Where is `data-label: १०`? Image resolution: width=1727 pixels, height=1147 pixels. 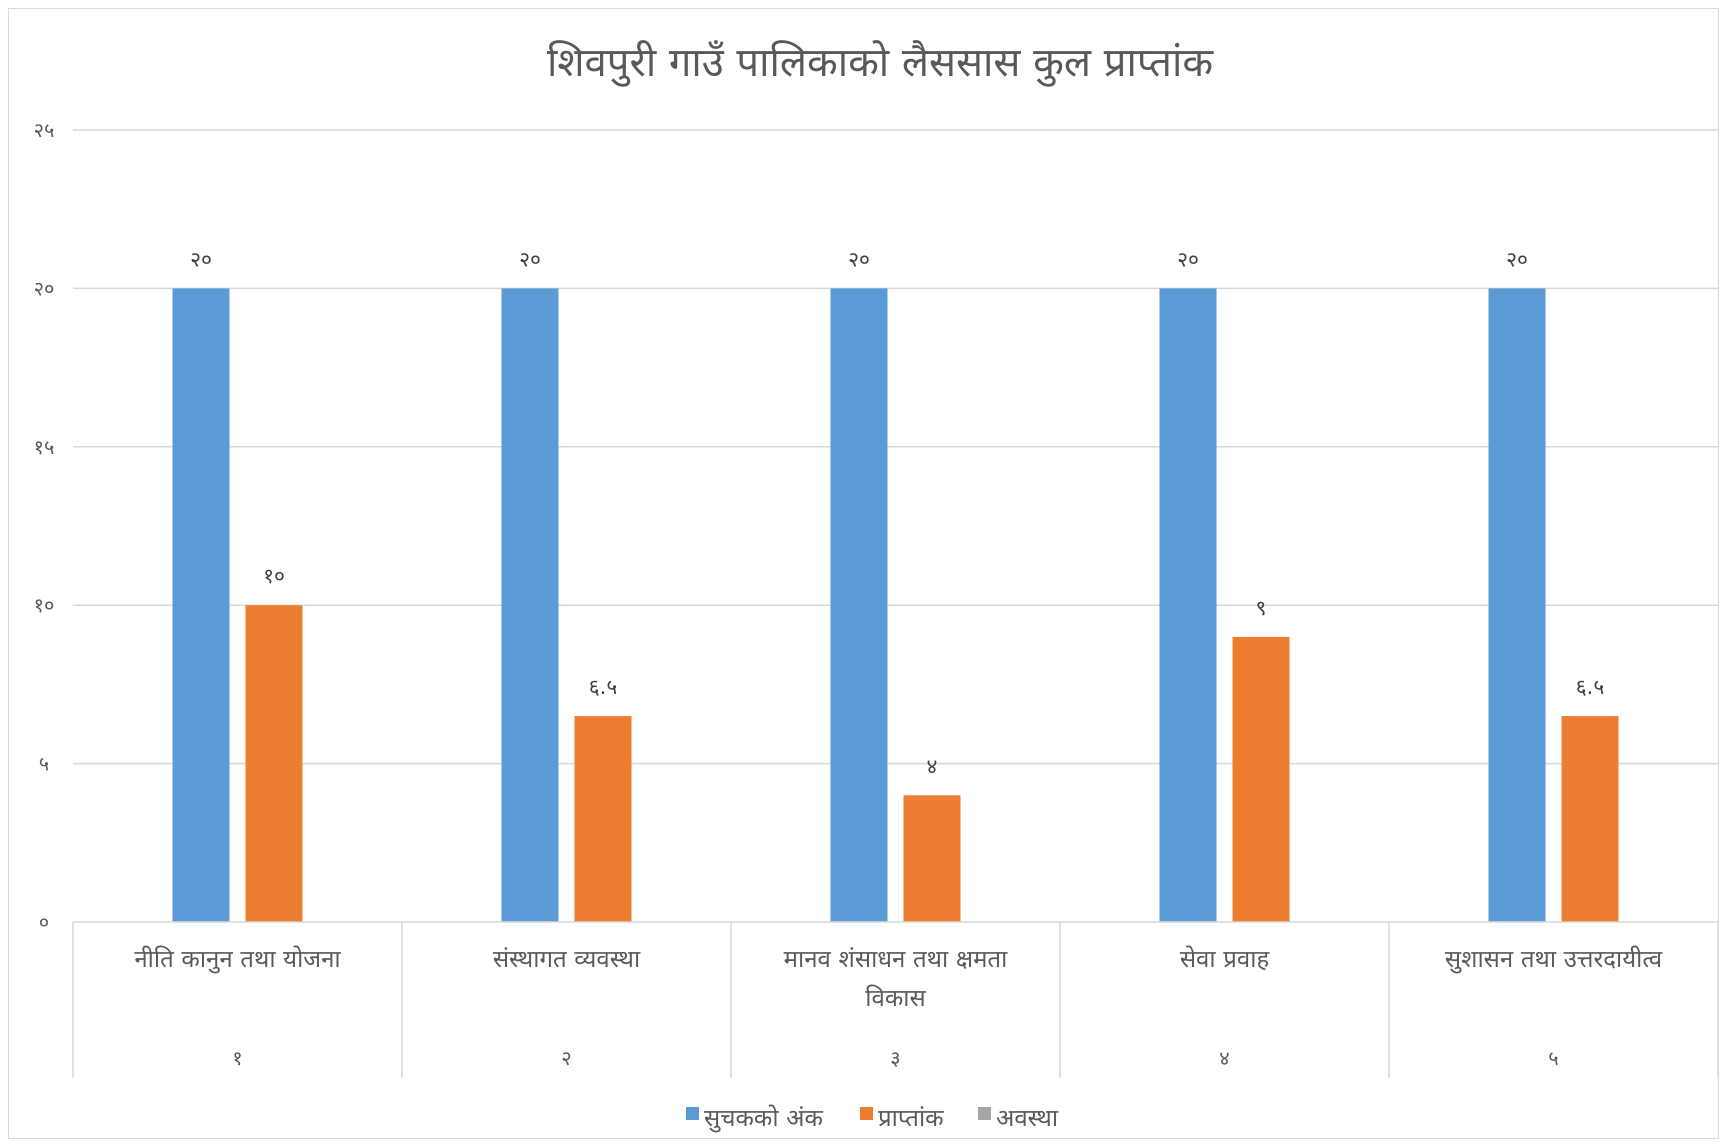
data-label: १० is located at coordinates (274, 576).